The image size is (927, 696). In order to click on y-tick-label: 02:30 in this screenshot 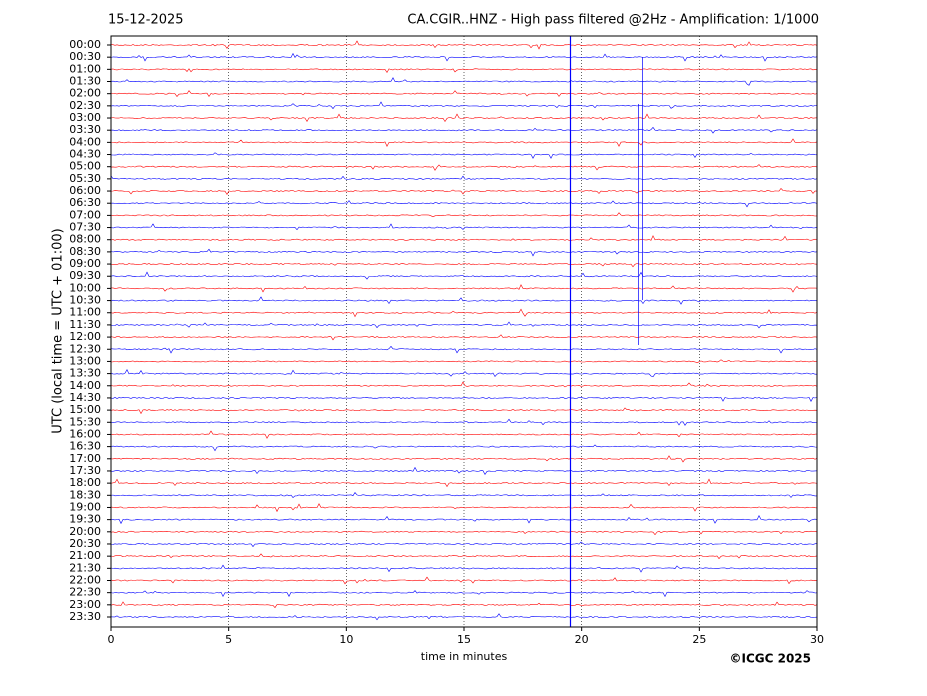, I will do `click(85, 105)`.